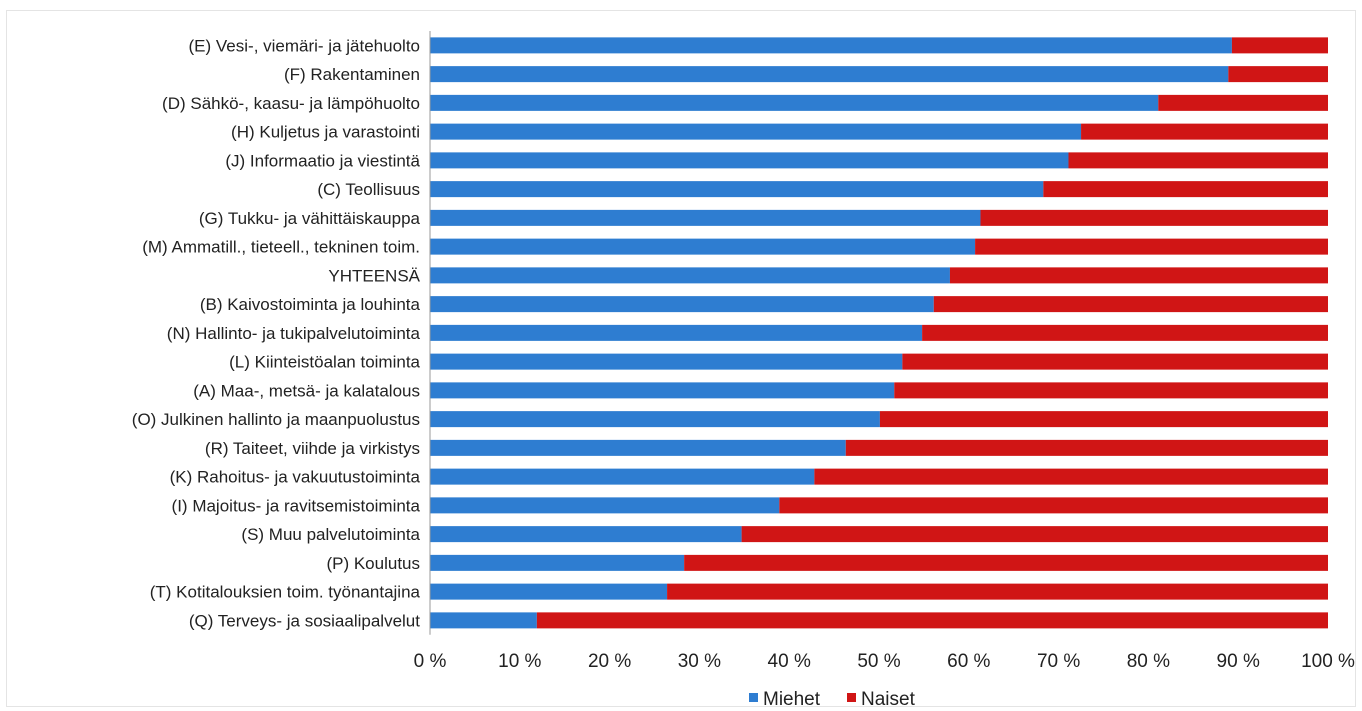  I want to click on category-label: (K) Rahoitus- ja vakuutustoiminta, so click(295, 477).